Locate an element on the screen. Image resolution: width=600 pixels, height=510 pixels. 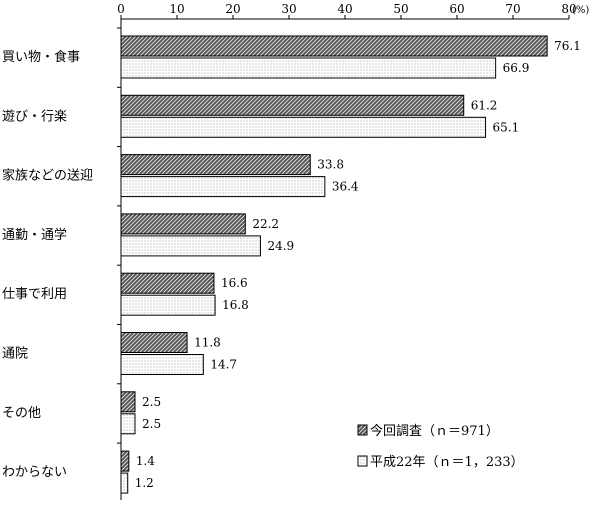
value-label-h22: 24.9 is located at coordinates (280, 246).